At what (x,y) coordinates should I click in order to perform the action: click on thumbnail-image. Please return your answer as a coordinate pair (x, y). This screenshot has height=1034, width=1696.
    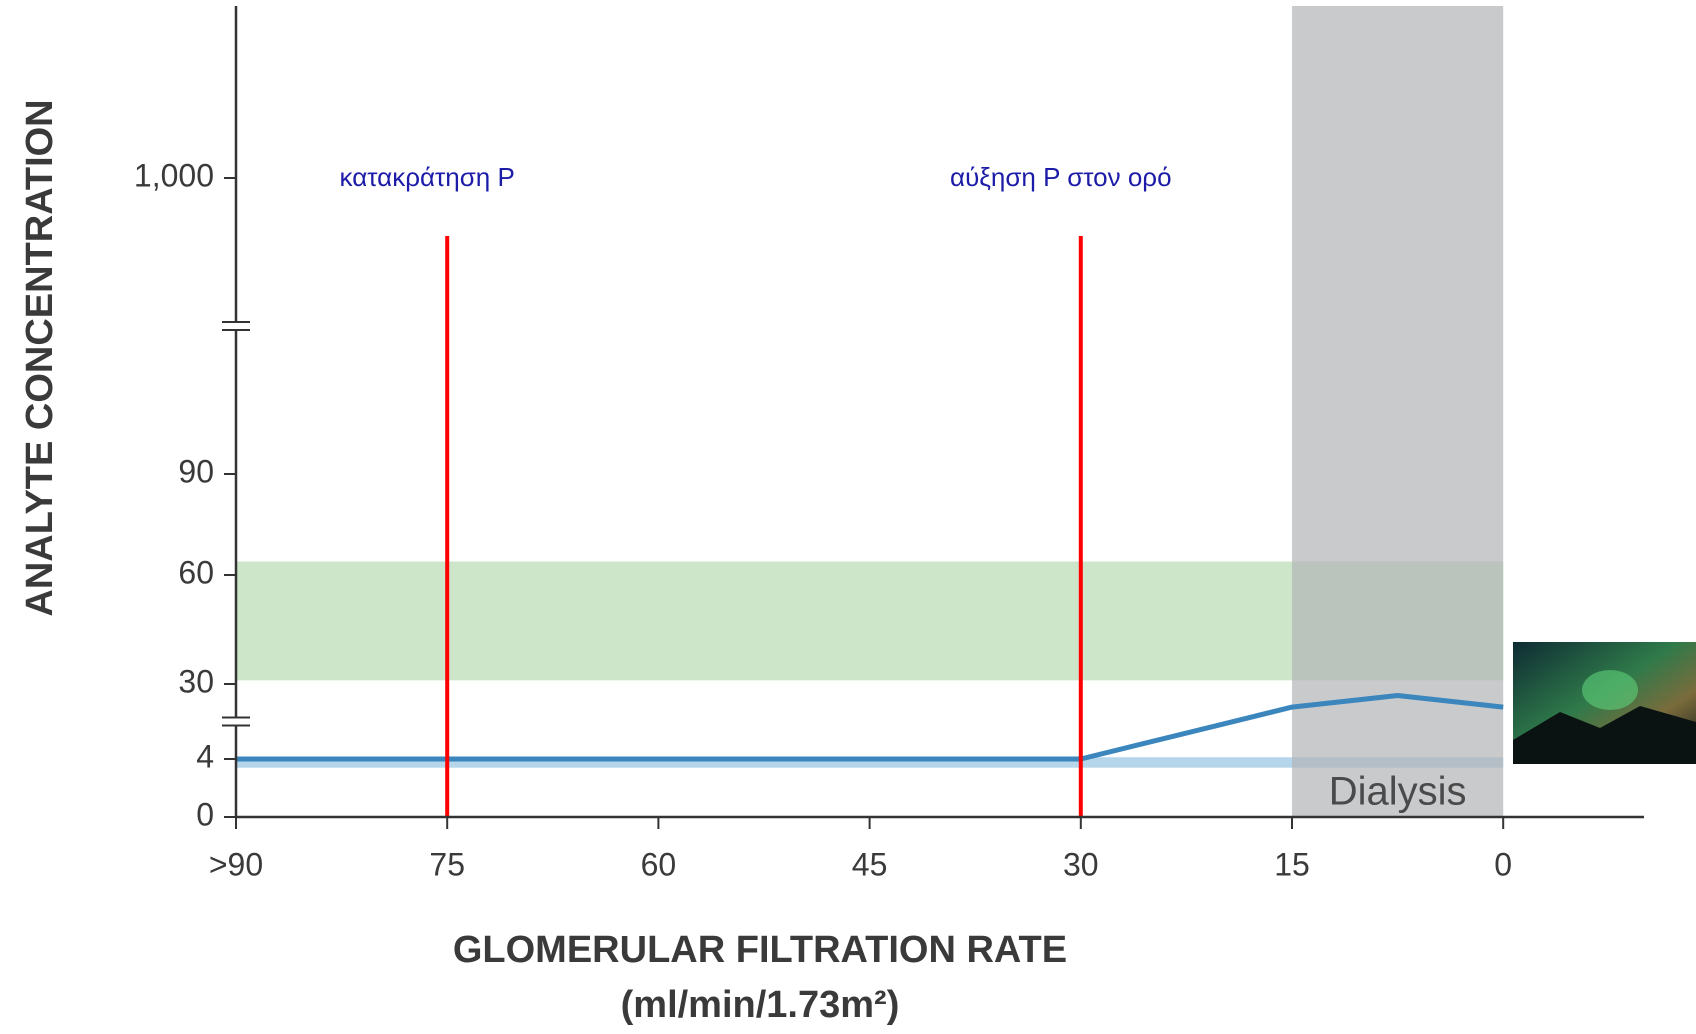
    Looking at the image, I should click on (1604, 703).